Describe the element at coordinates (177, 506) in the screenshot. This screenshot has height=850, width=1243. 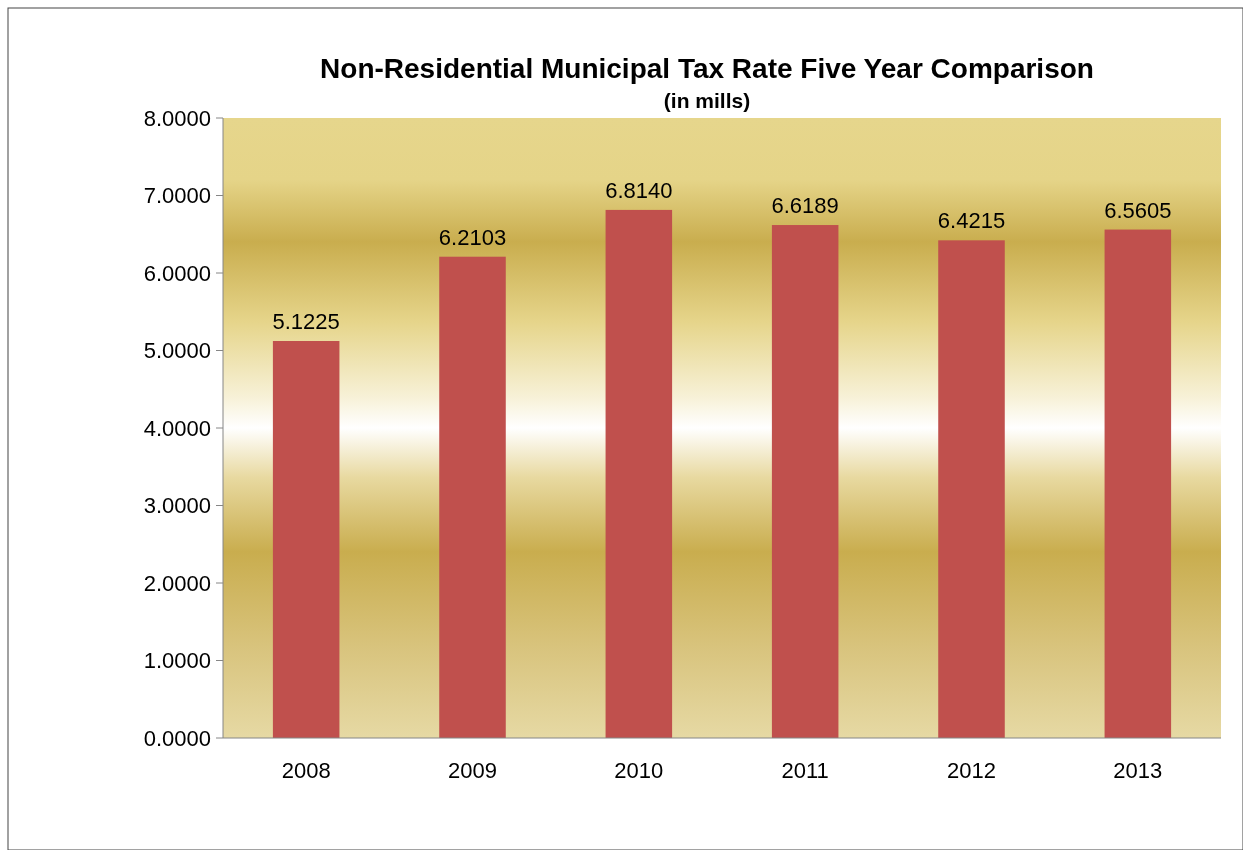
I see `y-tick-label: 3.0000` at that location.